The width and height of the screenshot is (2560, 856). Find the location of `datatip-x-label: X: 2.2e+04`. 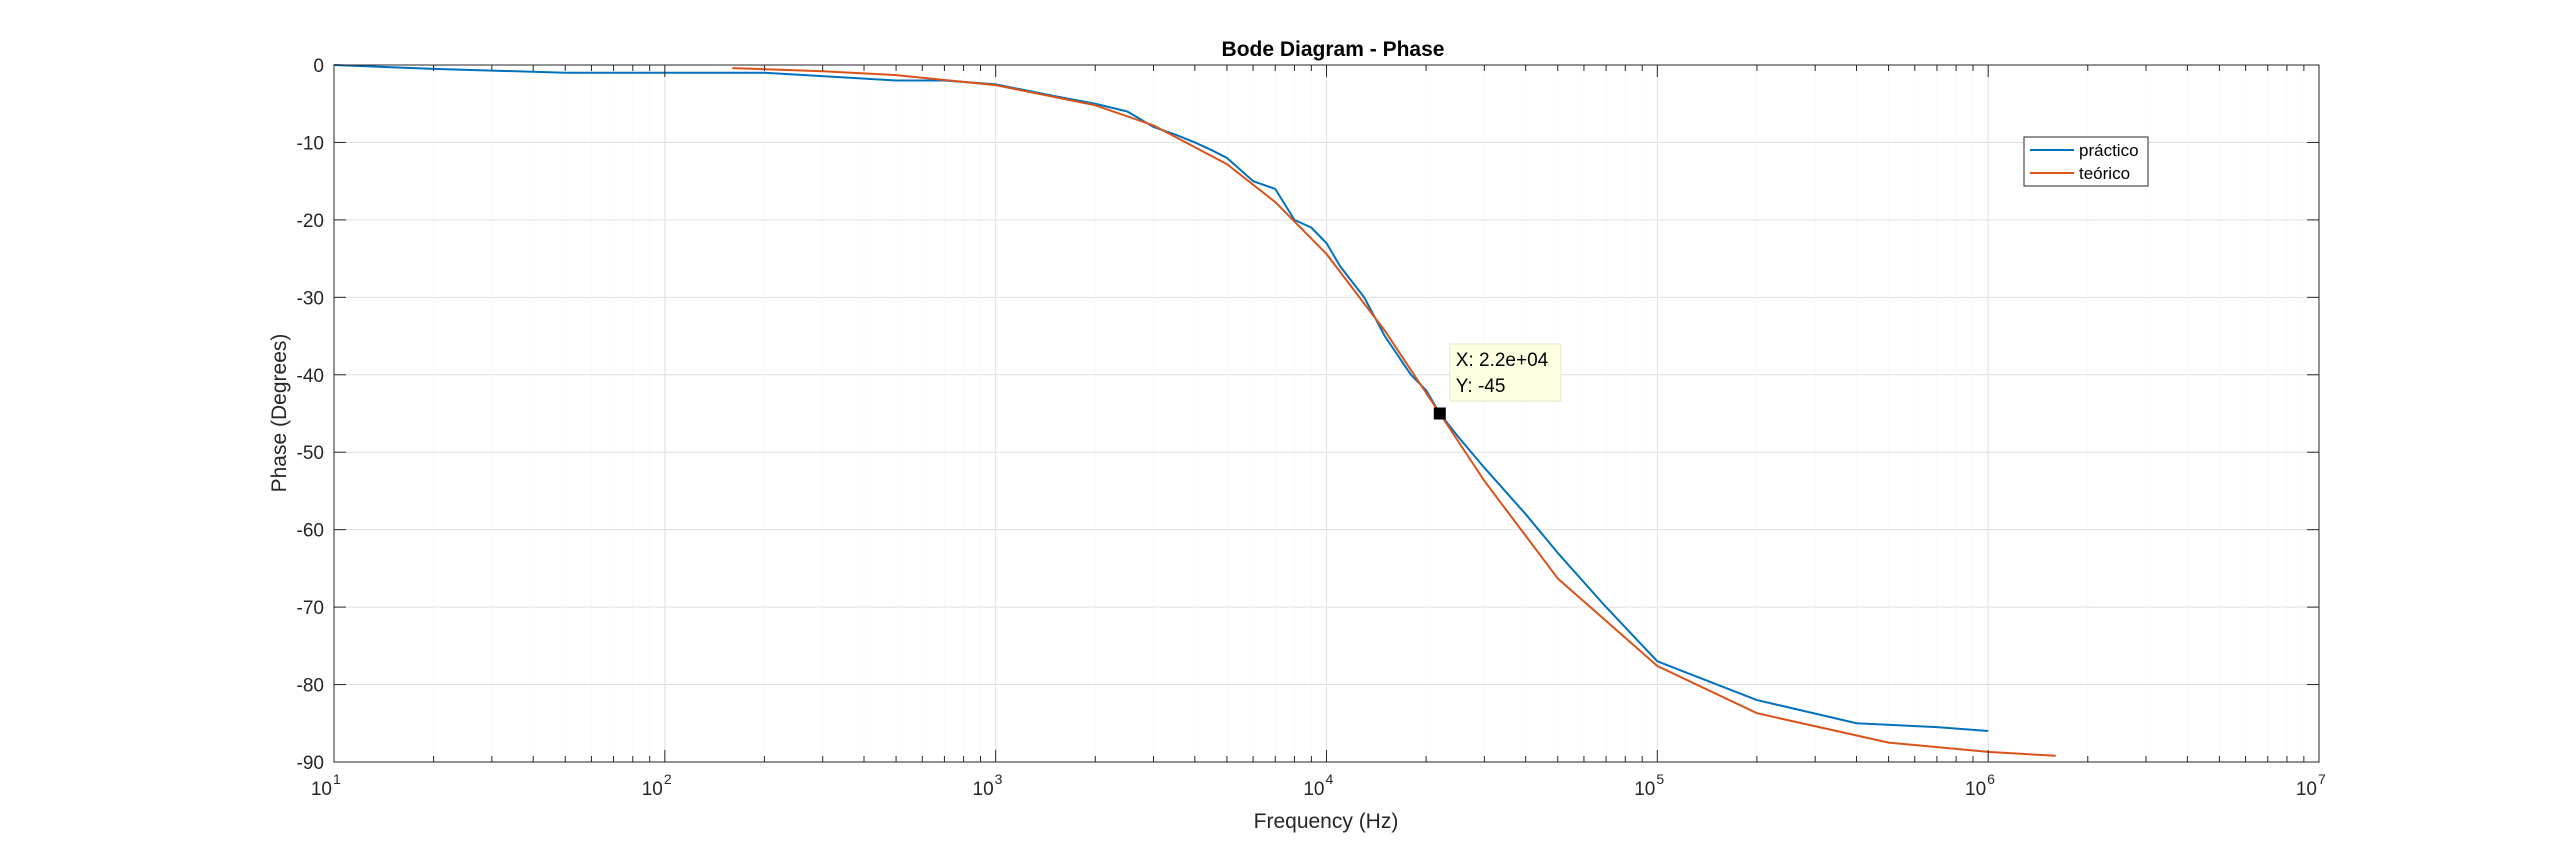

datatip-x-label: X: 2.2e+04 is located at coordinates (1502, 360).